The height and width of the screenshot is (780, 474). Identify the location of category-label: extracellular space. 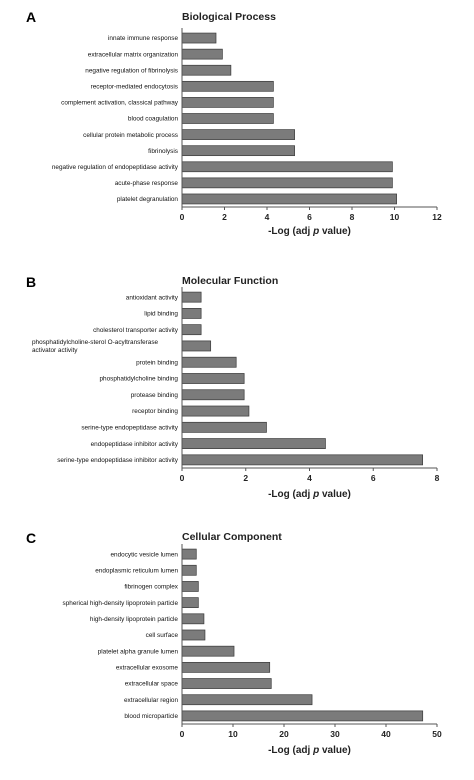
(152, 684).